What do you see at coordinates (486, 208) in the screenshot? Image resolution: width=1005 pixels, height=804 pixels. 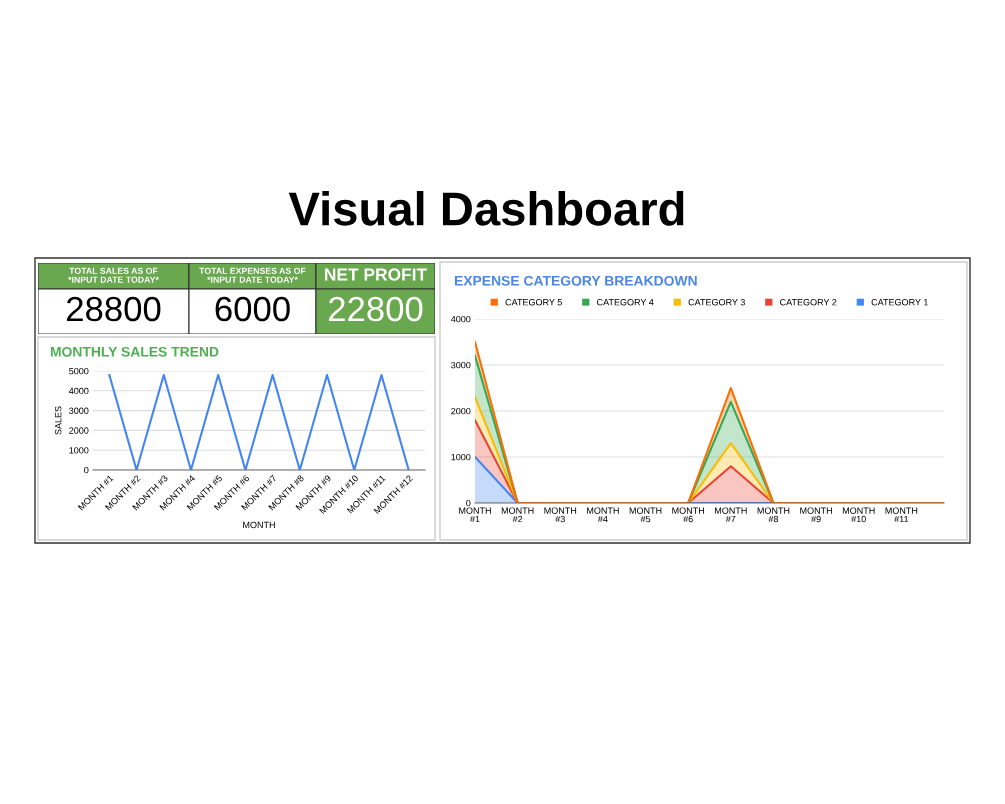 I see `text: Visual Dashboard` at bounding box center [486, 208].